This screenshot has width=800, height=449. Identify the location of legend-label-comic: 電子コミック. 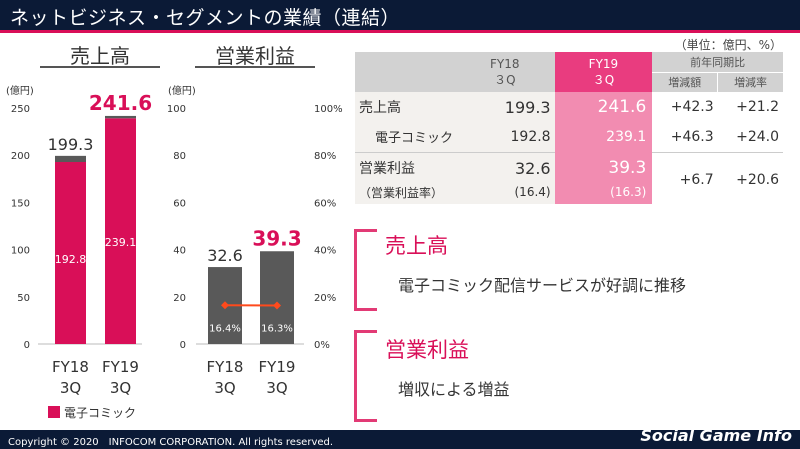
(100, 413).